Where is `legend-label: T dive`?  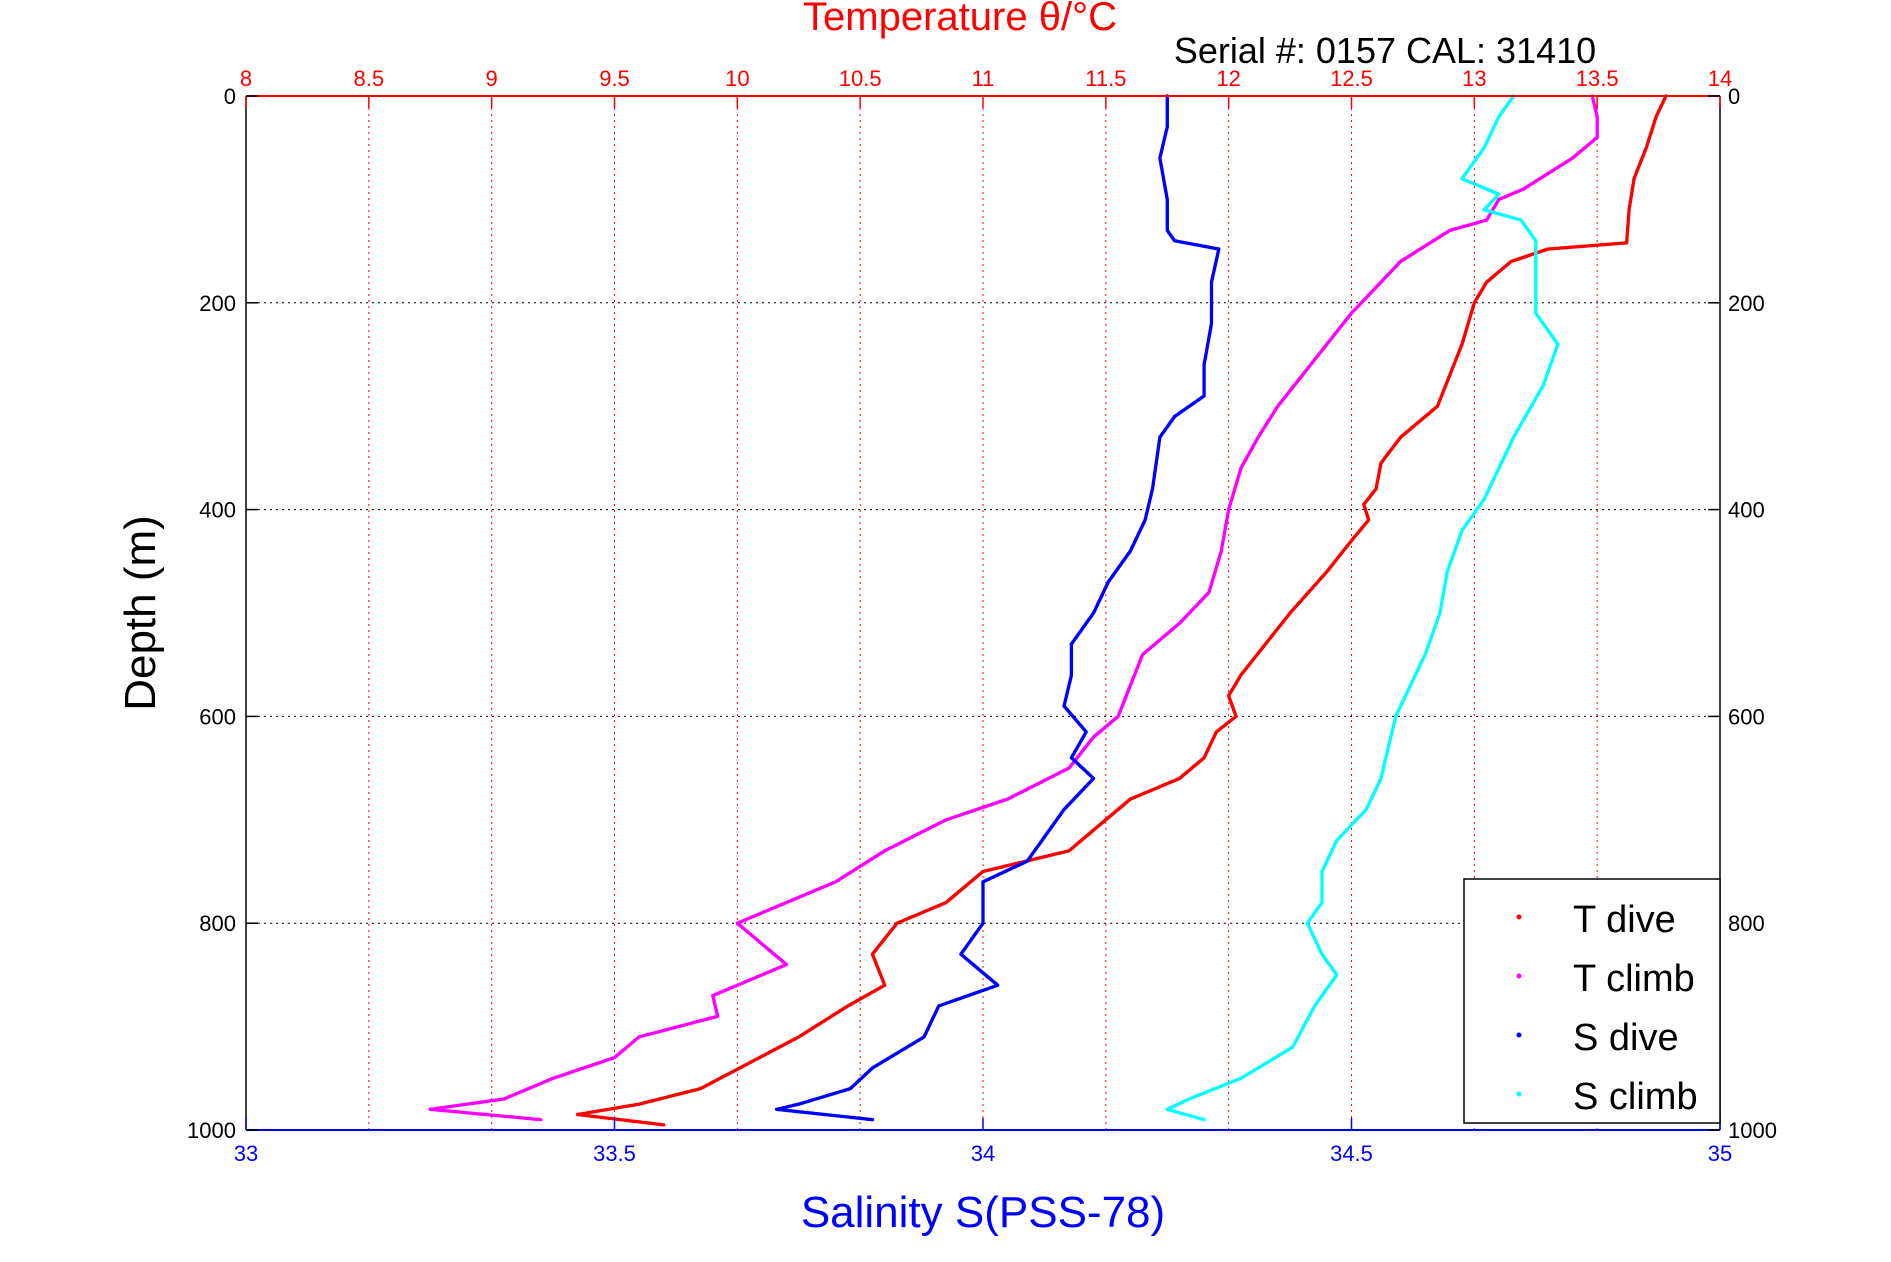 legend-label: T dive is located at coordinates (1624, 920).